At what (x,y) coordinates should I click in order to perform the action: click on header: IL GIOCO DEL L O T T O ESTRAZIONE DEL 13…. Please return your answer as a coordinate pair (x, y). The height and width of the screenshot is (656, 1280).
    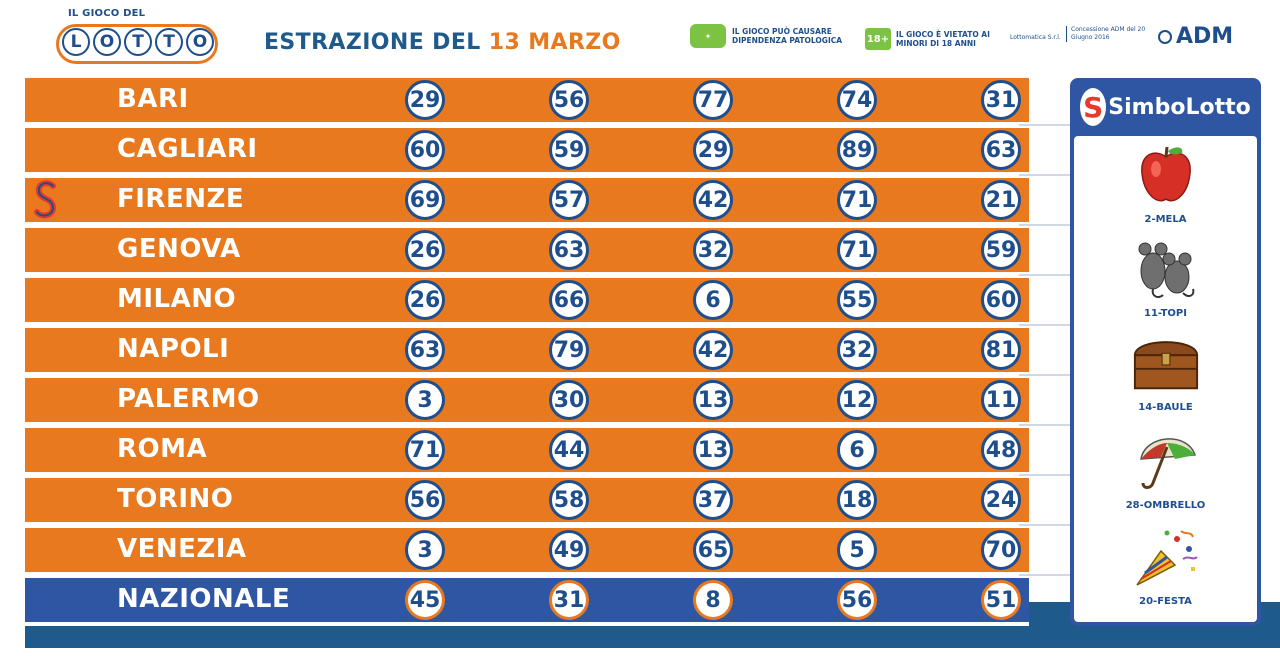
    Looking at the image, I should click on (640, 38).